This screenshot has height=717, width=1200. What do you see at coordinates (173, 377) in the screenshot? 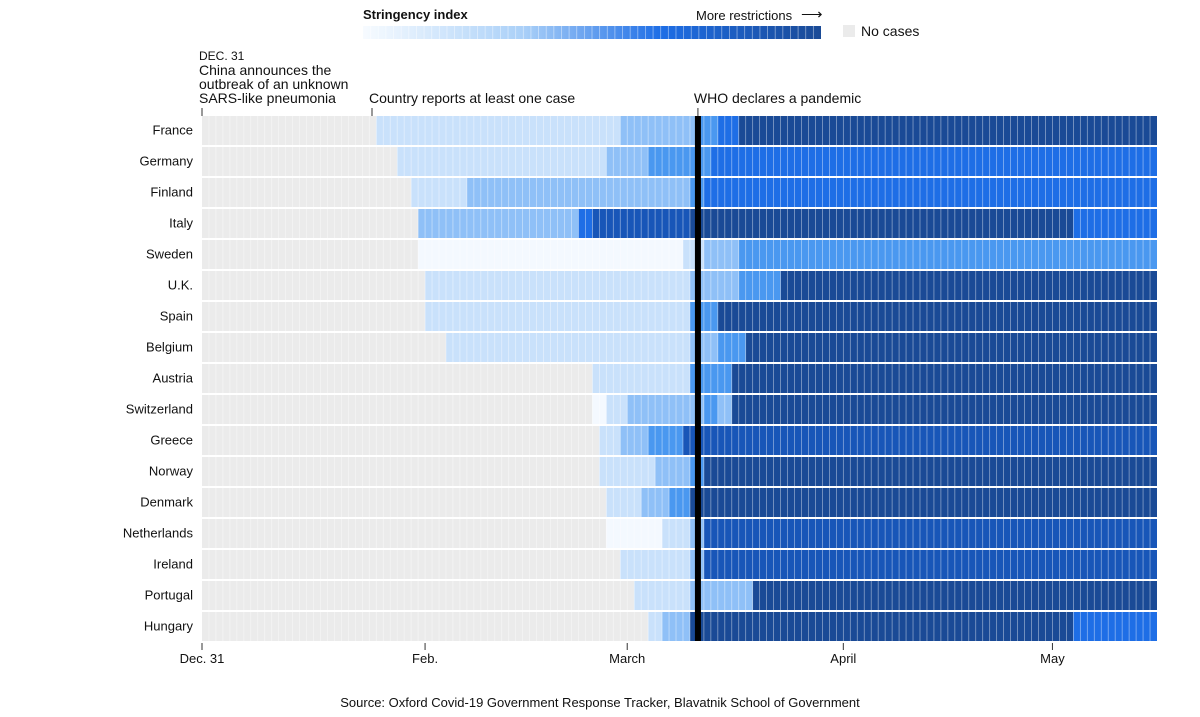
I see `country-label: Austria` at bounding box center [173, 377].